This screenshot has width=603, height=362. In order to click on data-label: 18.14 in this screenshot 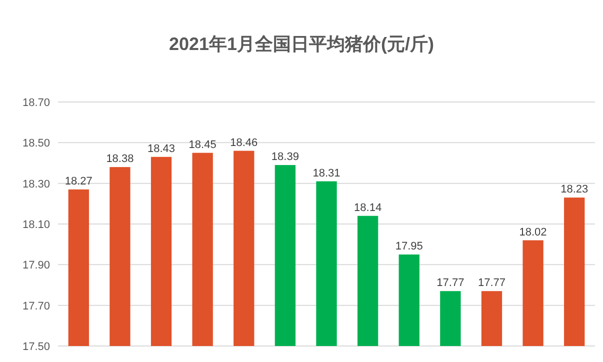, I will do `click(368, 208)`.